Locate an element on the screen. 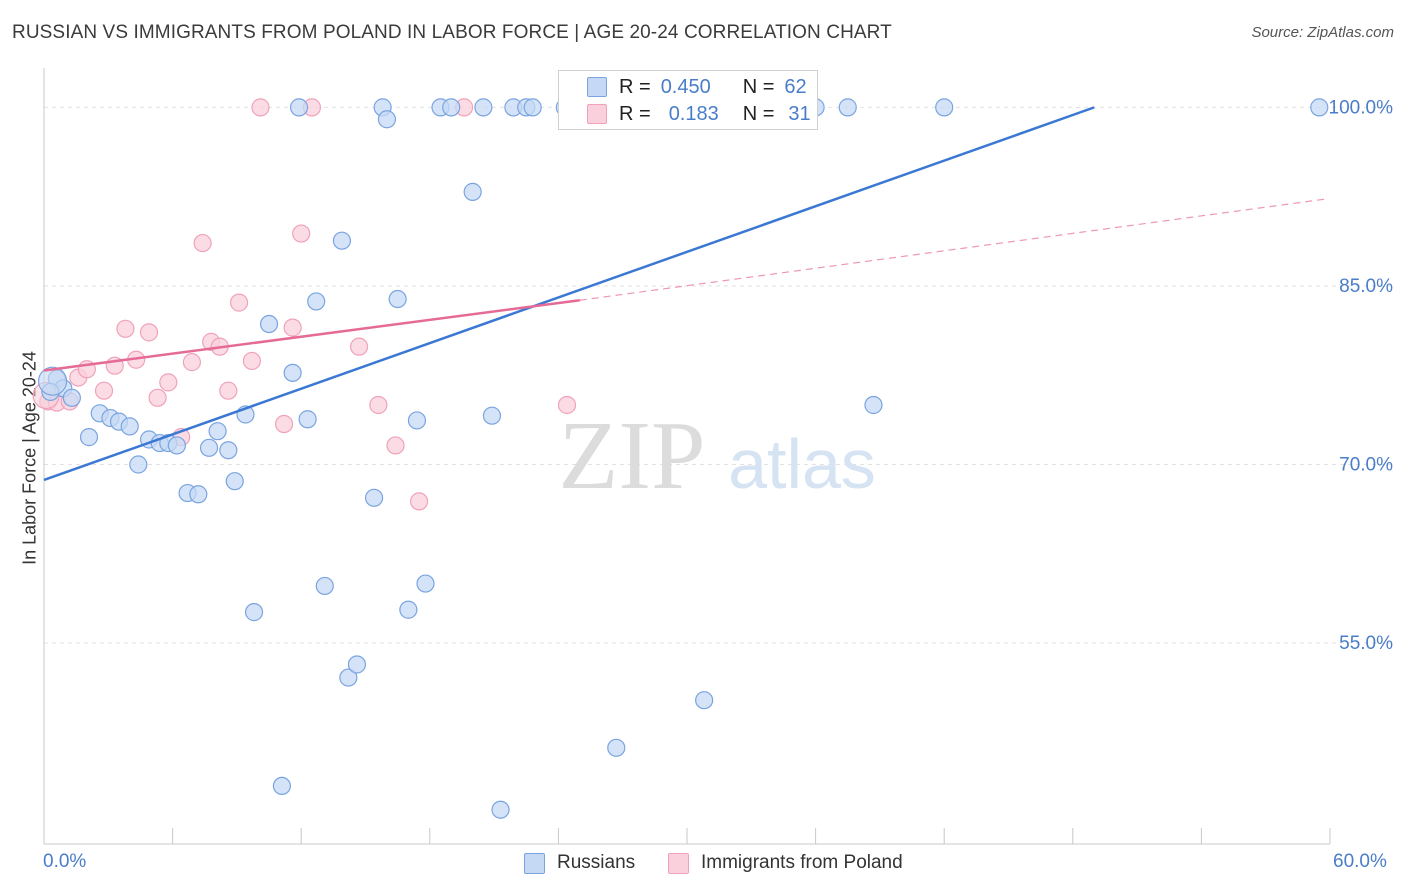 This screenshot has width=1406, height=892. trend-line-poland is located at coordinates (311, 335).